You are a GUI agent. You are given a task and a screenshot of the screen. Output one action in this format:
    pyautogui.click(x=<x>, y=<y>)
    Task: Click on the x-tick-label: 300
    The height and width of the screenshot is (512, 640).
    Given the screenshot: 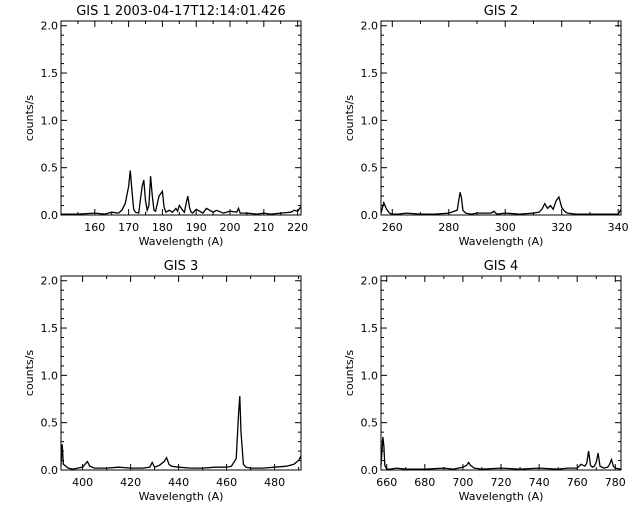 What is the action you would take?
    pyautogui.click(x=505, y=227)
    